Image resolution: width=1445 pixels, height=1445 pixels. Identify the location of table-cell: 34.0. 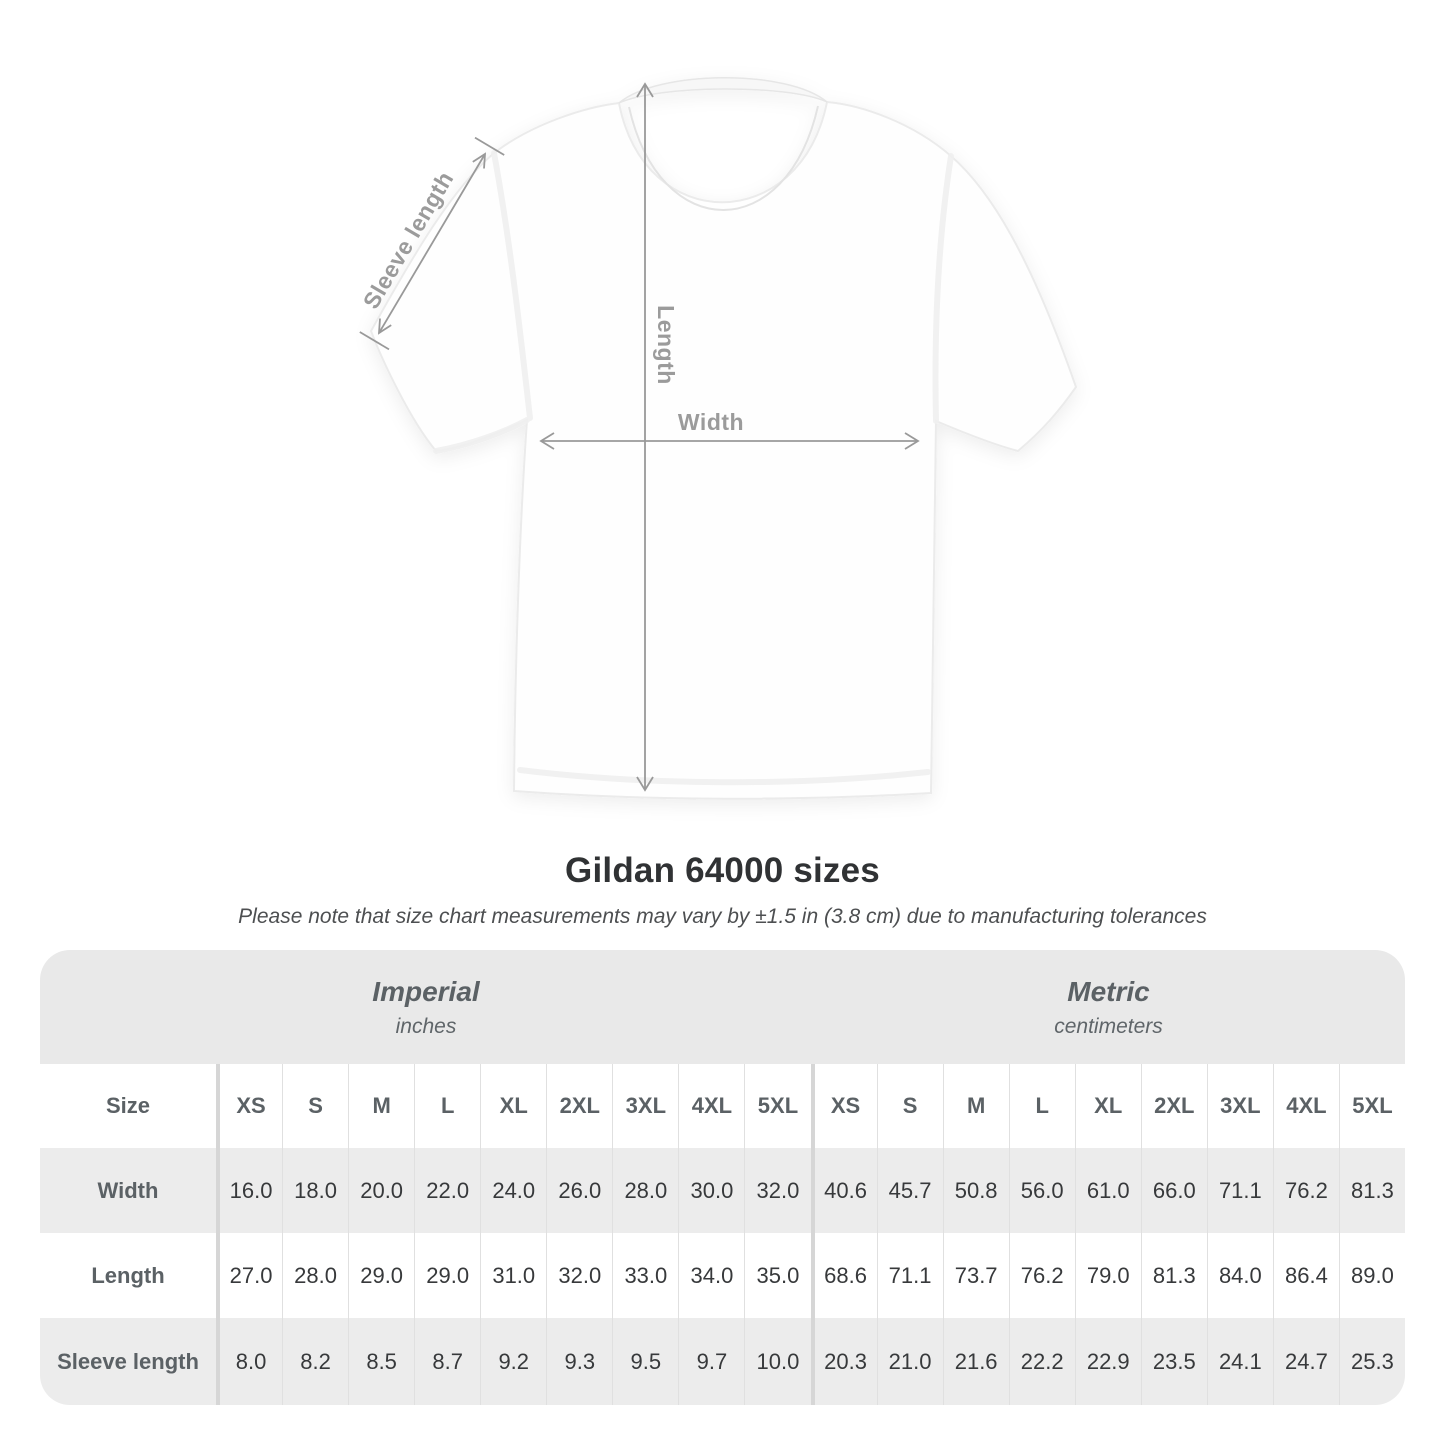
(711, 1275).